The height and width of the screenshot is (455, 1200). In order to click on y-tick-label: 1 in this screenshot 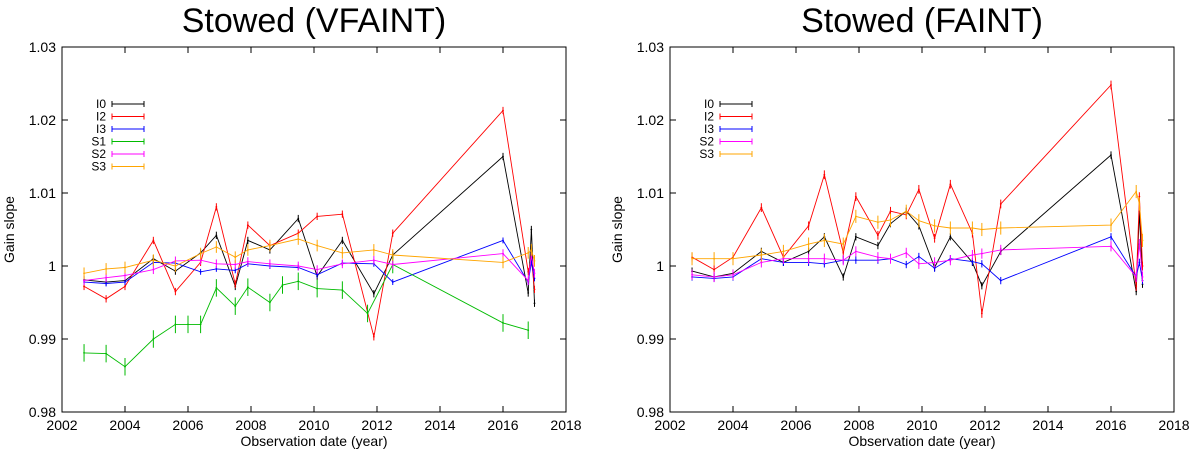, I will do `click(52, 266)`.